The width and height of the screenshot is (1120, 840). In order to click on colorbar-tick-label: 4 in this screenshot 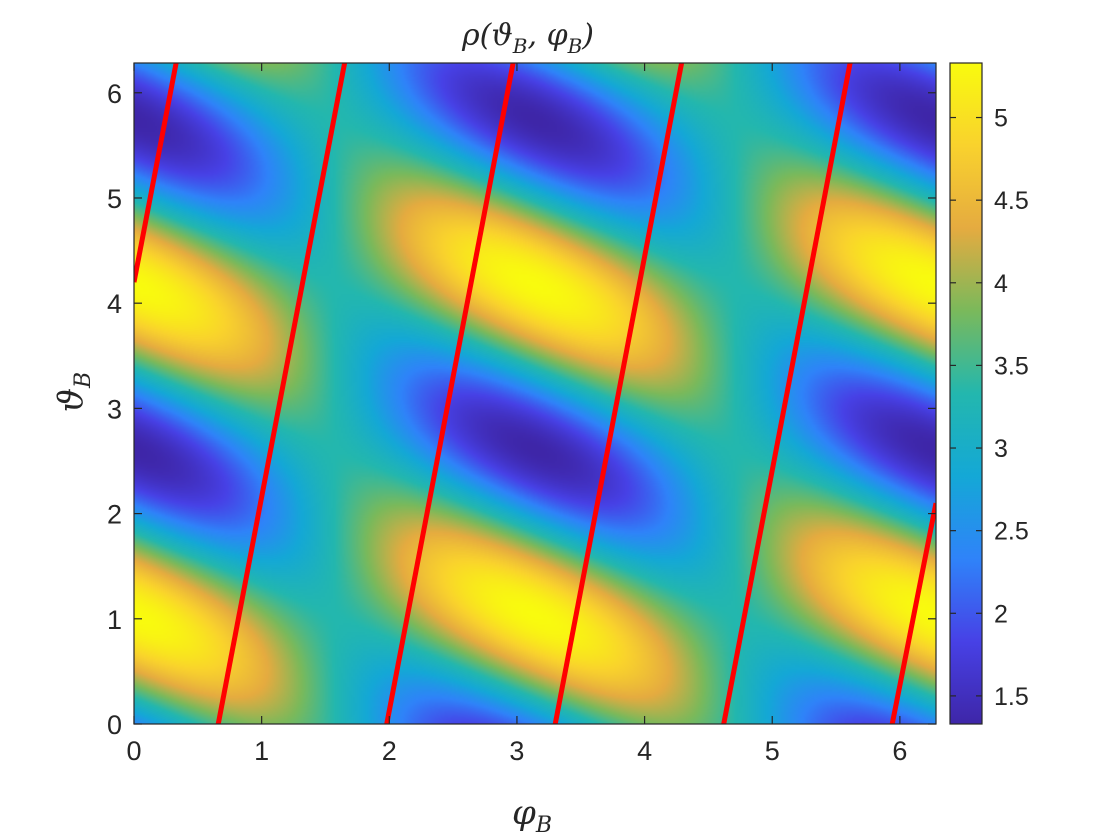, I will do `click(1001, 284)`.